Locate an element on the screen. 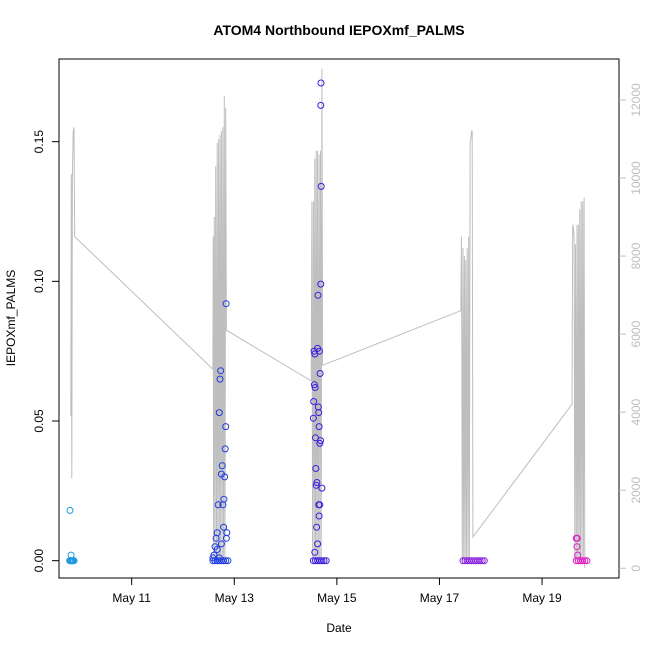  y-tick-label: 0.00 is located at coordinates (39, 561).